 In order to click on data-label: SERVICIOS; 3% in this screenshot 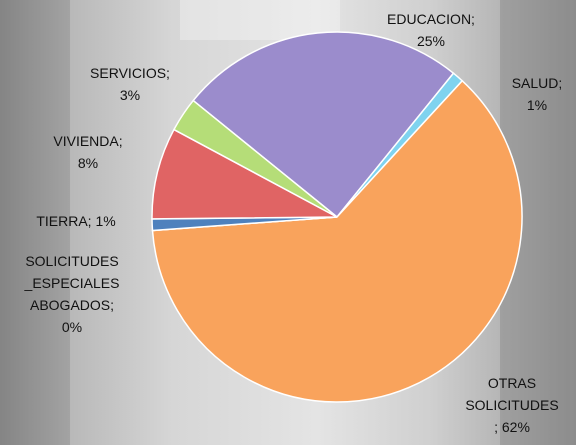, I will do `click(130, 84)`.